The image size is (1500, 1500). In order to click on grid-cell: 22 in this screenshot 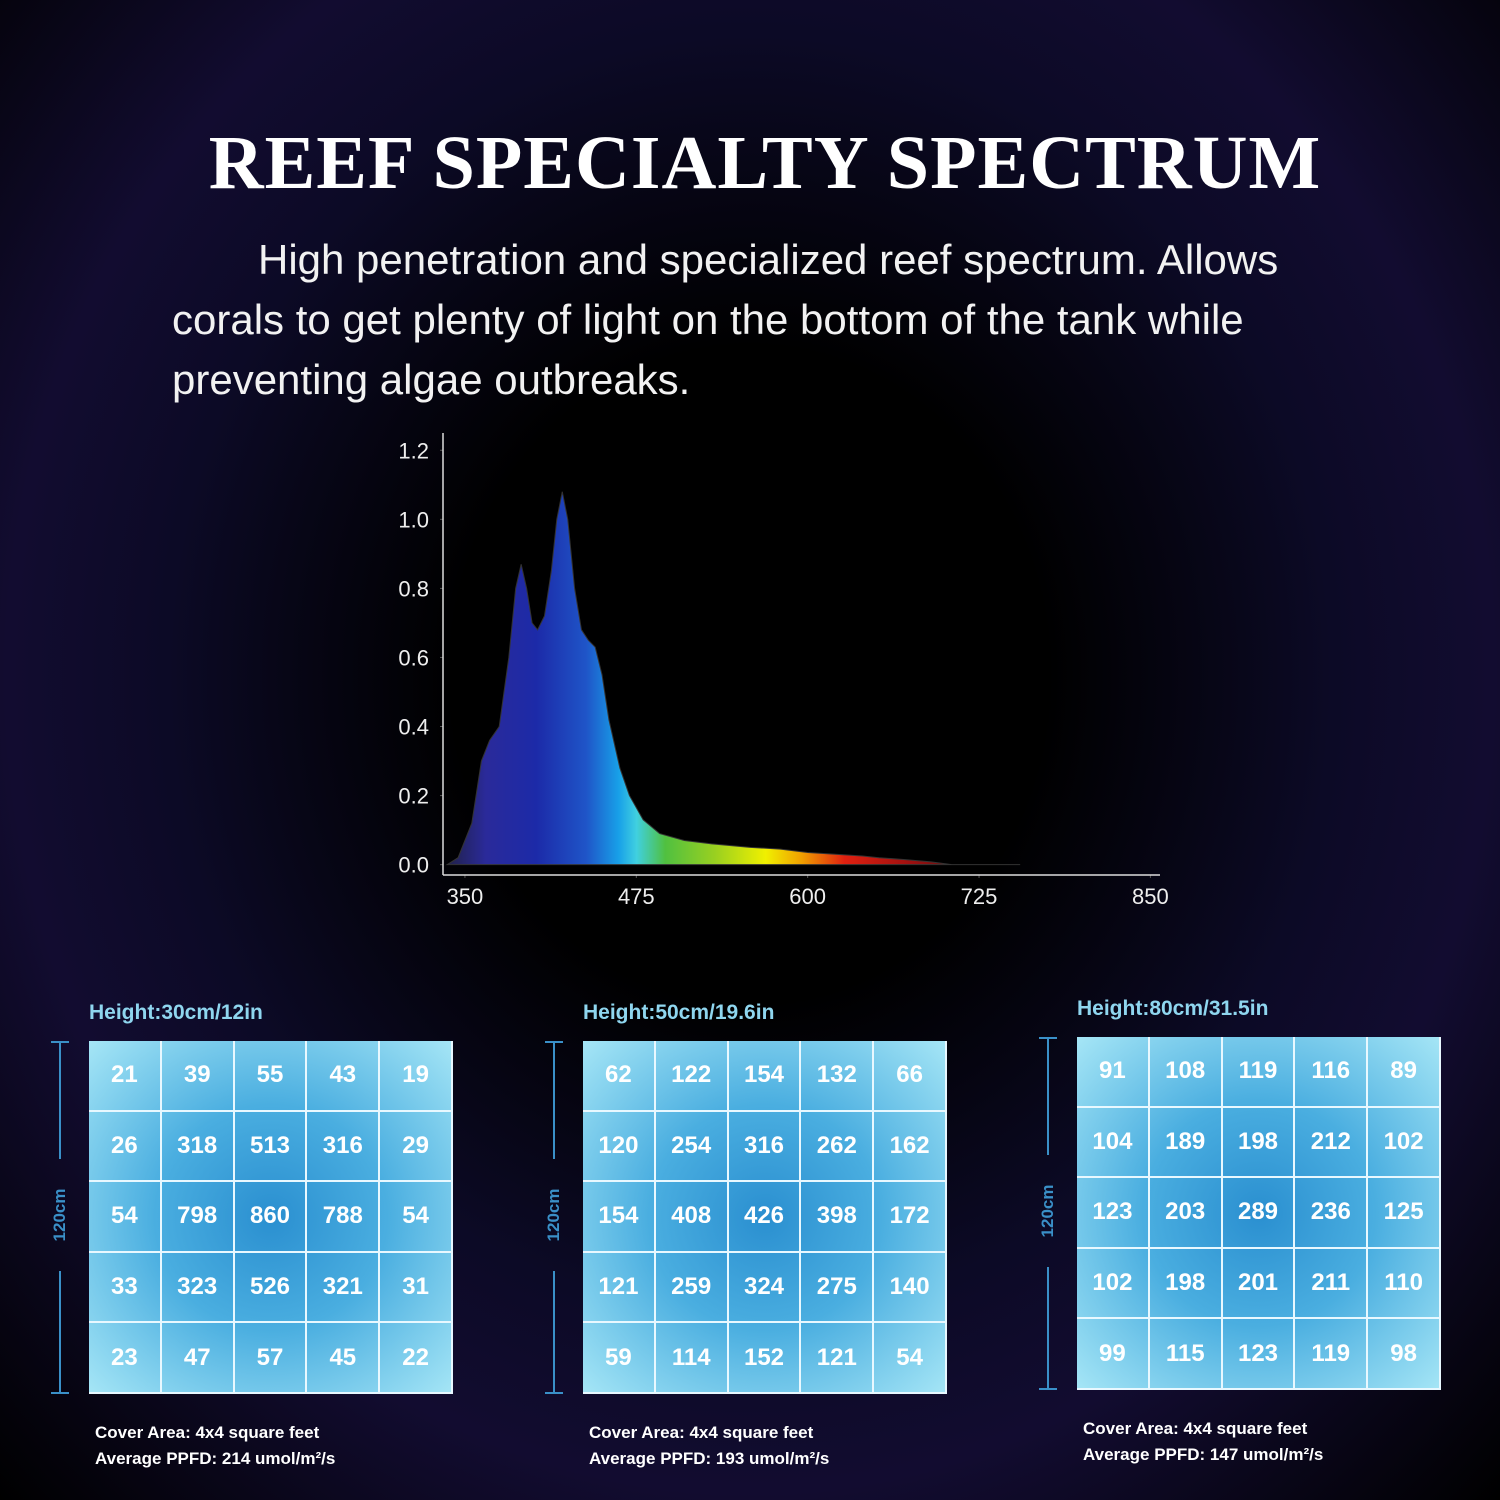, I will do `click(416, 1358)`.